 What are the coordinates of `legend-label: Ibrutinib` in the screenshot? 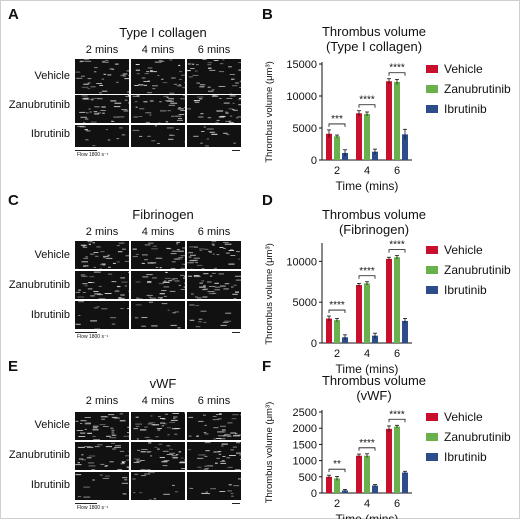 It's located at (465, 290).